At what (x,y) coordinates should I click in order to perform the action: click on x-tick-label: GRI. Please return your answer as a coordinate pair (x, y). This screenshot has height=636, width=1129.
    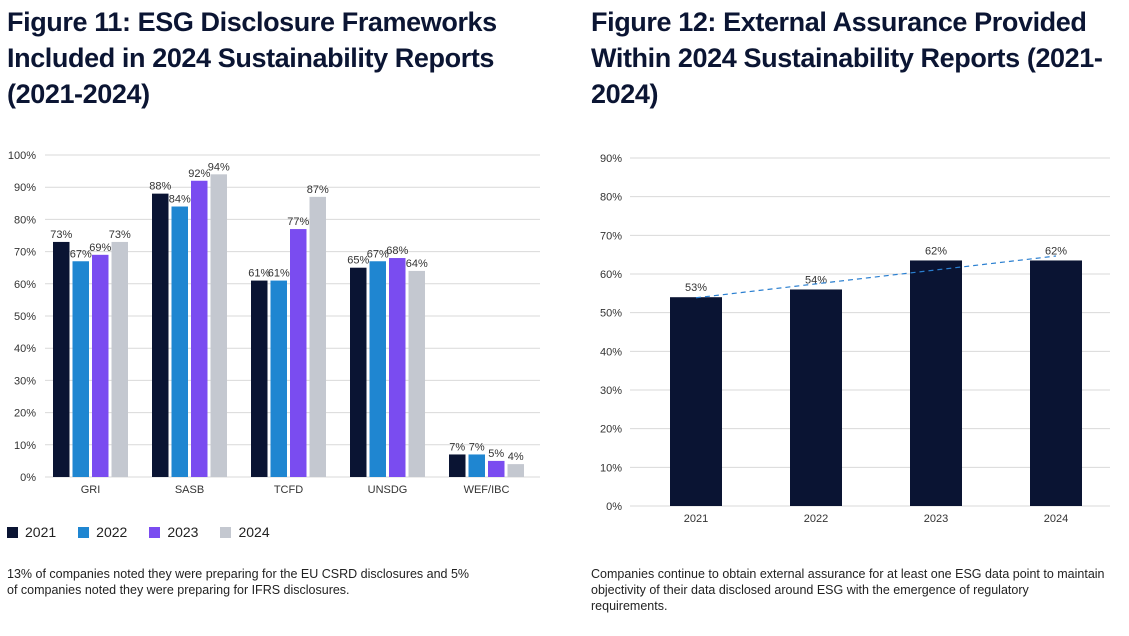
    Looking at the image, I should click on (91, 490).